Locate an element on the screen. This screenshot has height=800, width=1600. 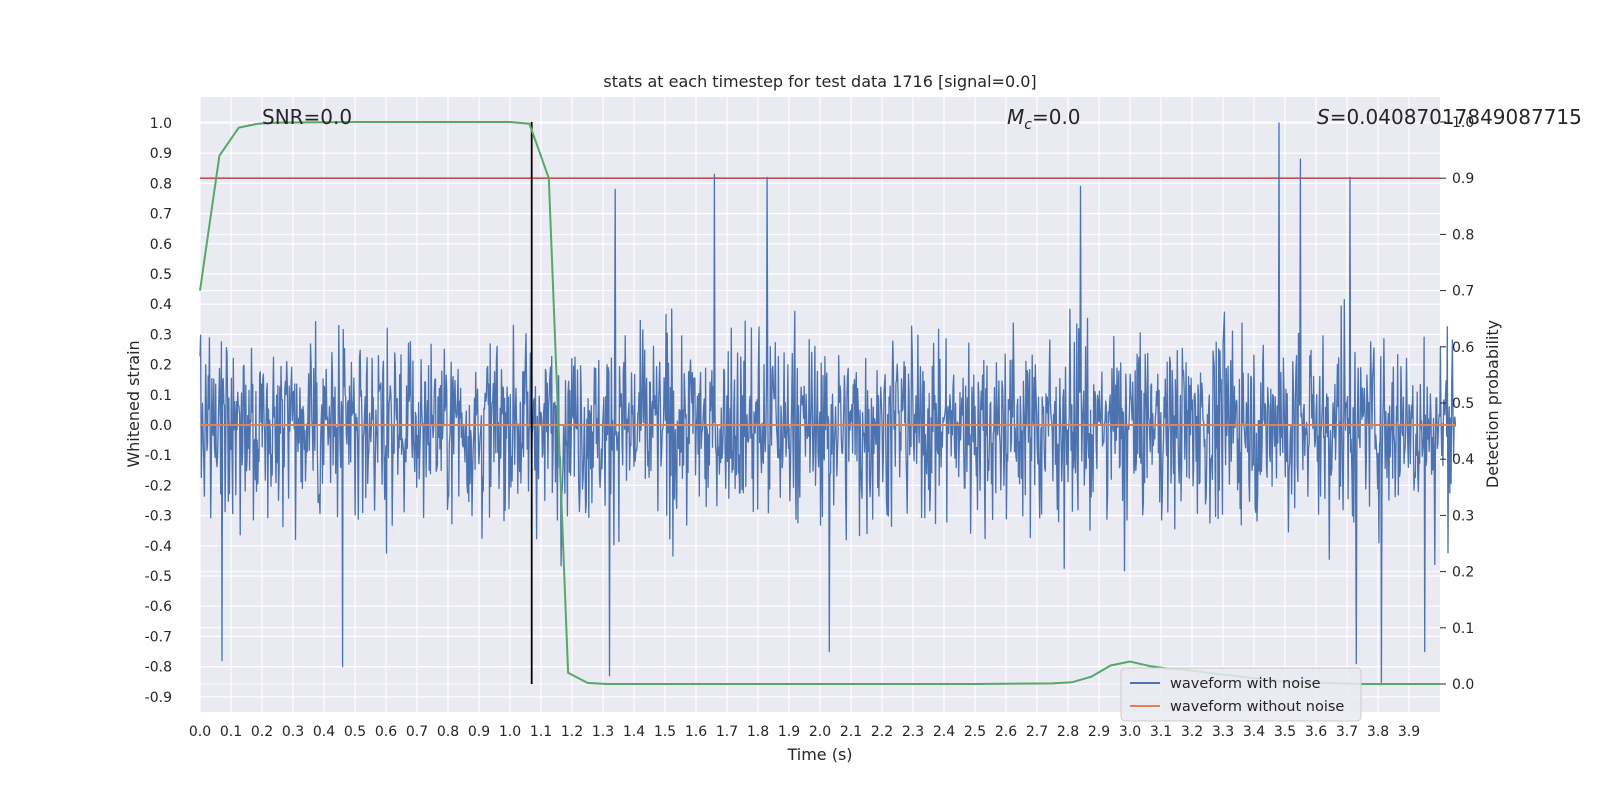
x-tick-label: 3.4 is located at coordinates (1254, 732).